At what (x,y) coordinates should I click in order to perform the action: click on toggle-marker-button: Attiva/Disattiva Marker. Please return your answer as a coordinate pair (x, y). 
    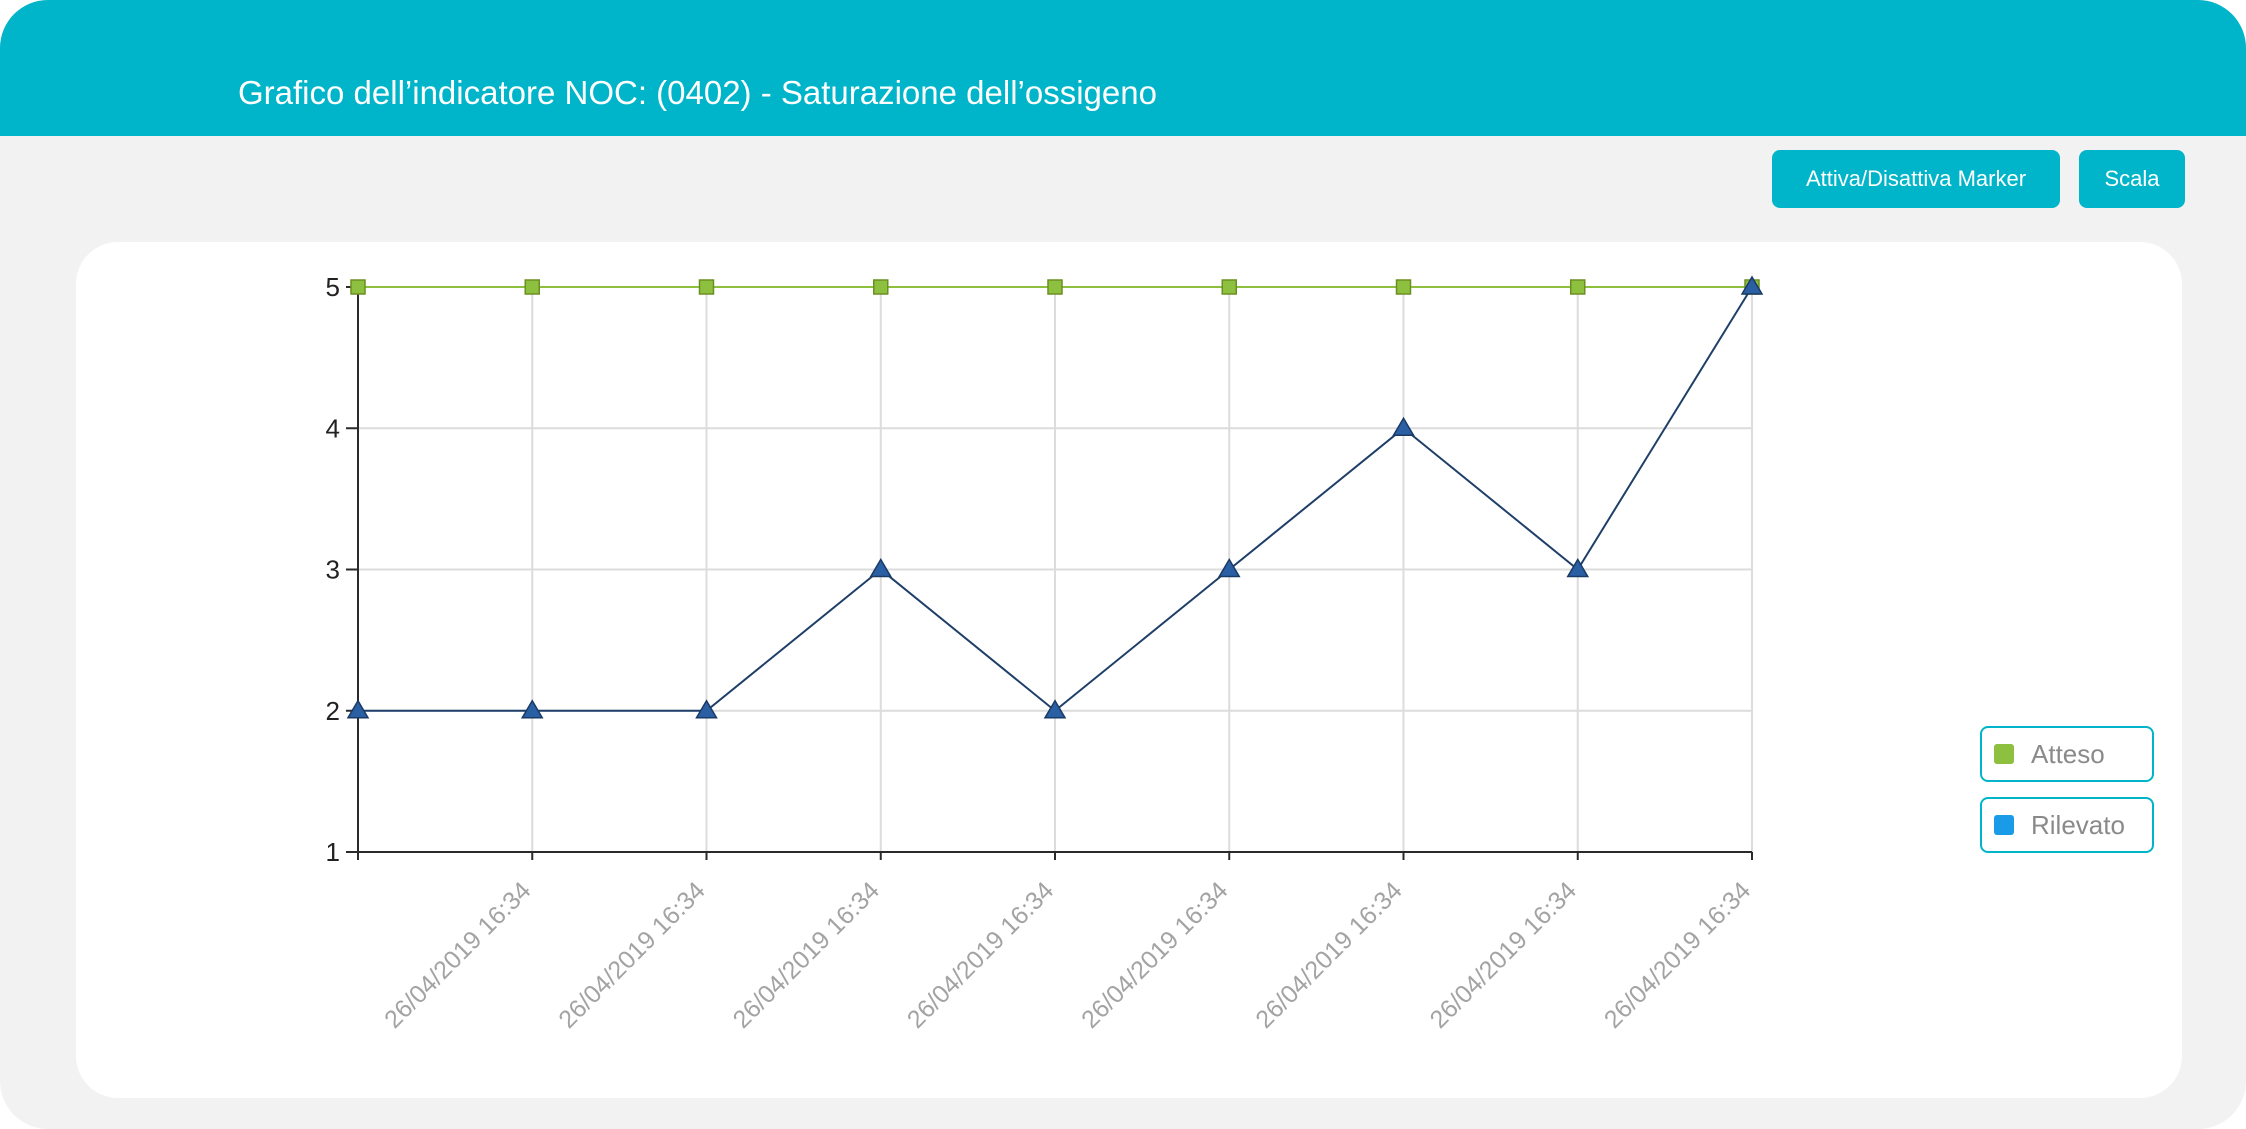
    Looking at the image, I should click on (1916, 179).